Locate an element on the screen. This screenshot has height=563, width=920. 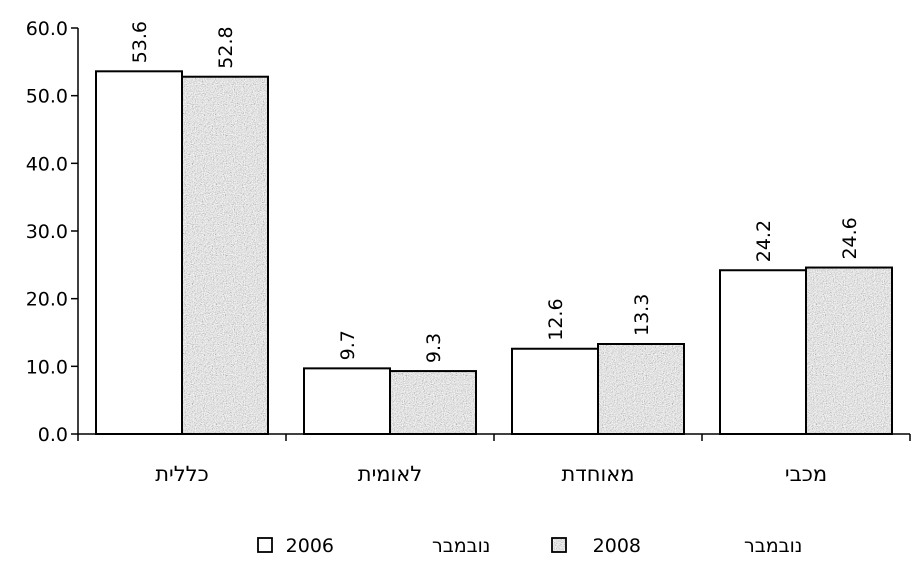
y-tick-label: 60.0 is located at coordinates (47, 29).